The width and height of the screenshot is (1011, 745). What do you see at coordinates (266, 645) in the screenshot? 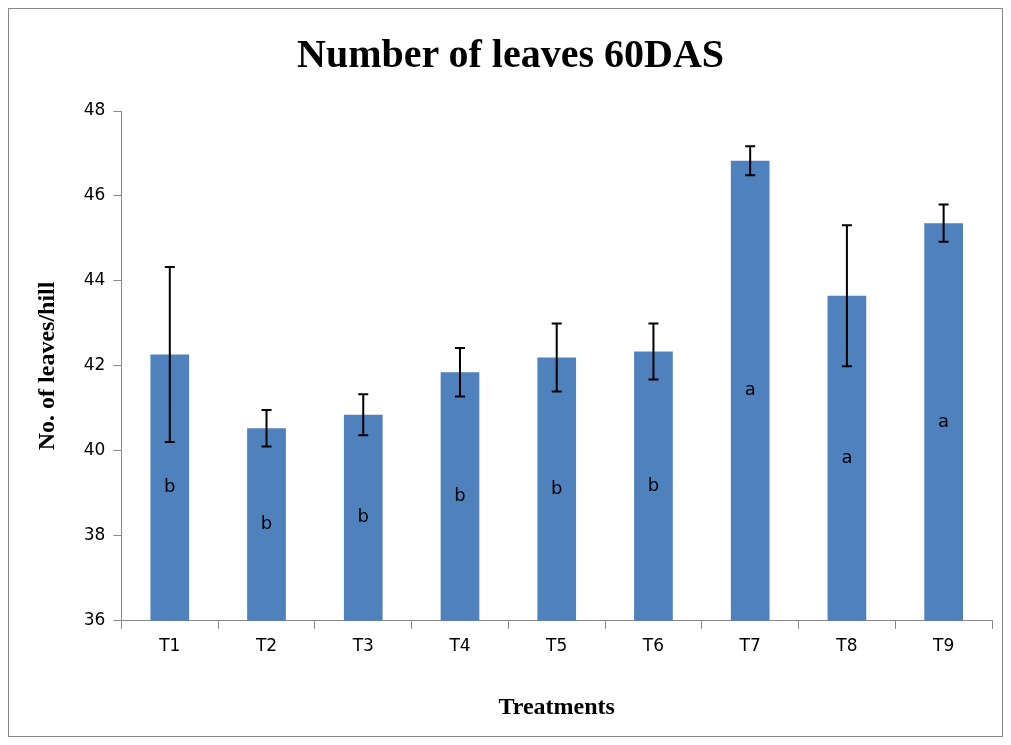
I see `x-tick-label: T2` at bounding box center [266, 645].